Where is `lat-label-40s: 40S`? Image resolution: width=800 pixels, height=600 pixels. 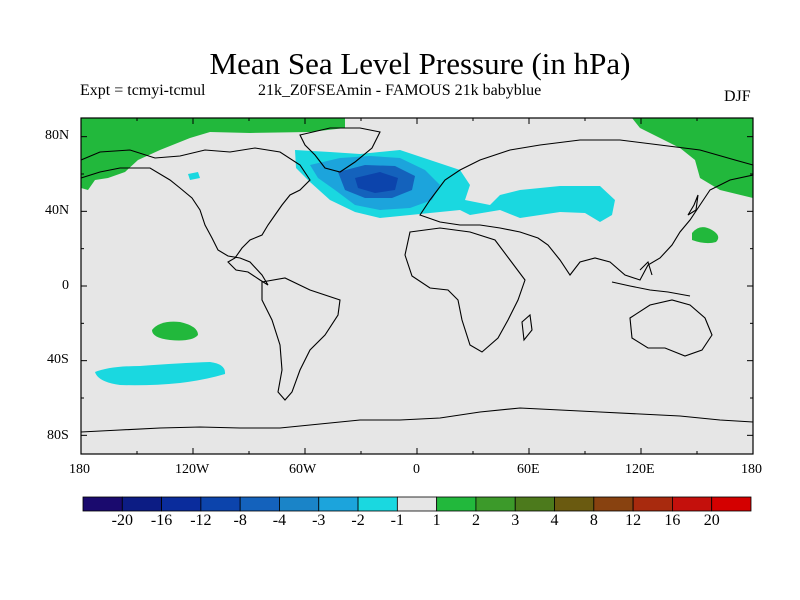 lat-label-40s: 40S is located at coordinates (58, 359).